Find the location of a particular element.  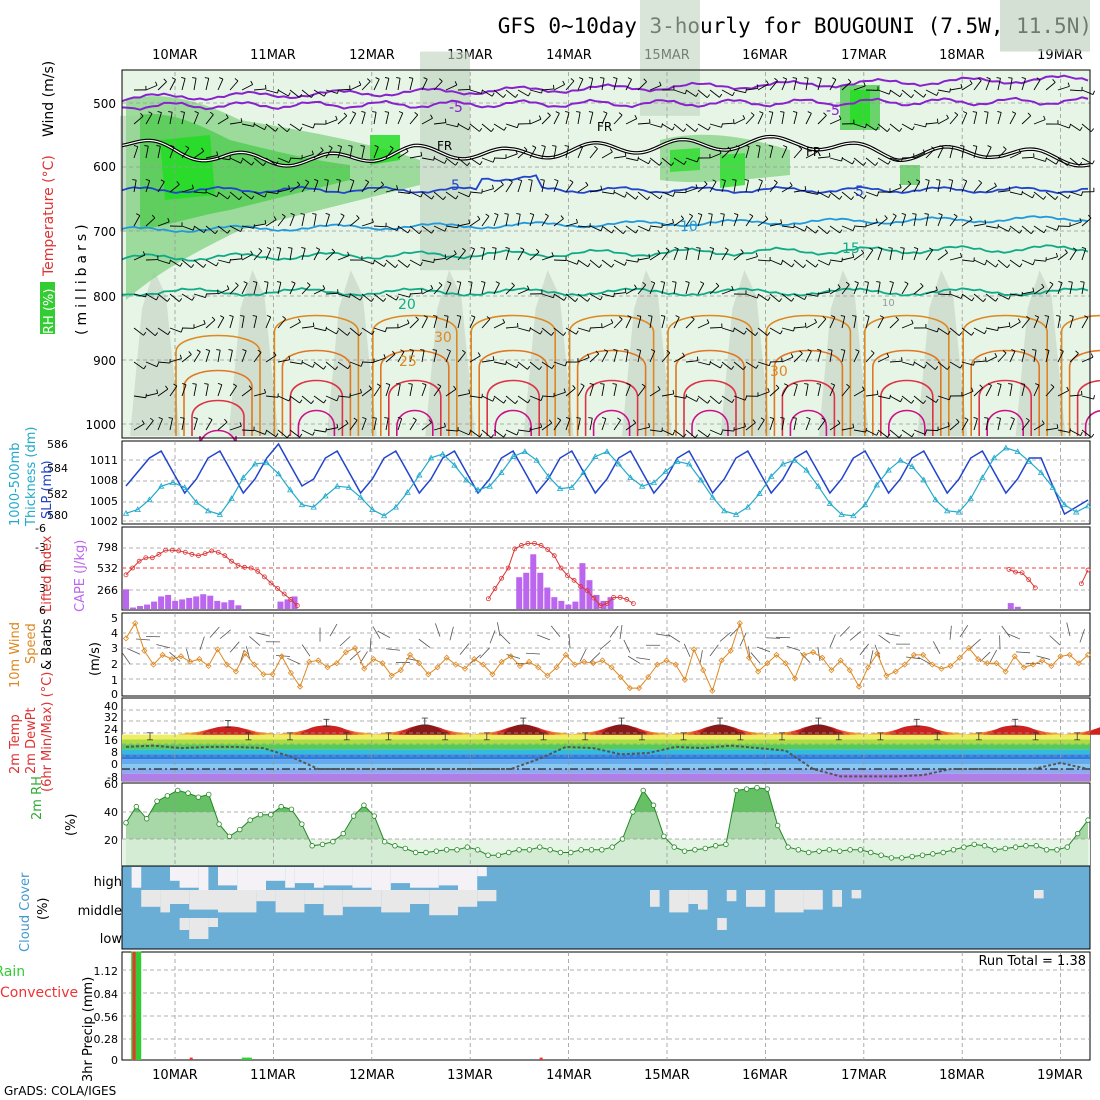

thickness-marker is located at coordinates (302, 504).